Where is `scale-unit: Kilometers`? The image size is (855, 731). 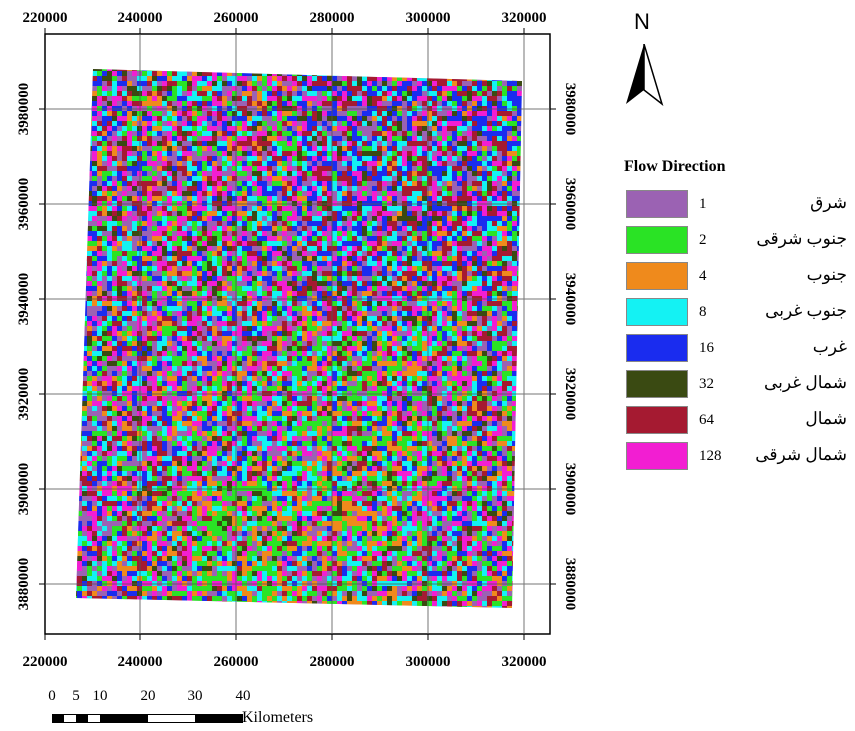 scale-unit: Kilometers is located at coordinates (278, 717).